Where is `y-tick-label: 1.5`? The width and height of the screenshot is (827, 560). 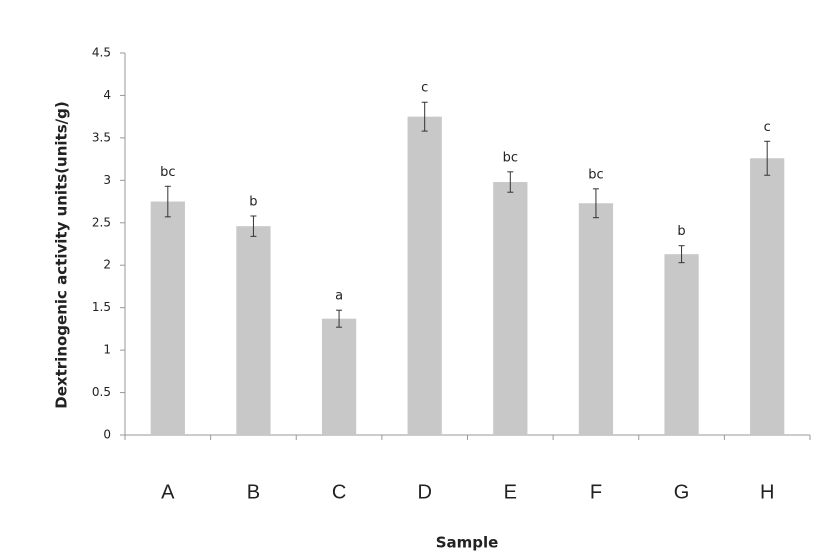
y-tick-label: 1.5 is located at coordinates (101, 307).